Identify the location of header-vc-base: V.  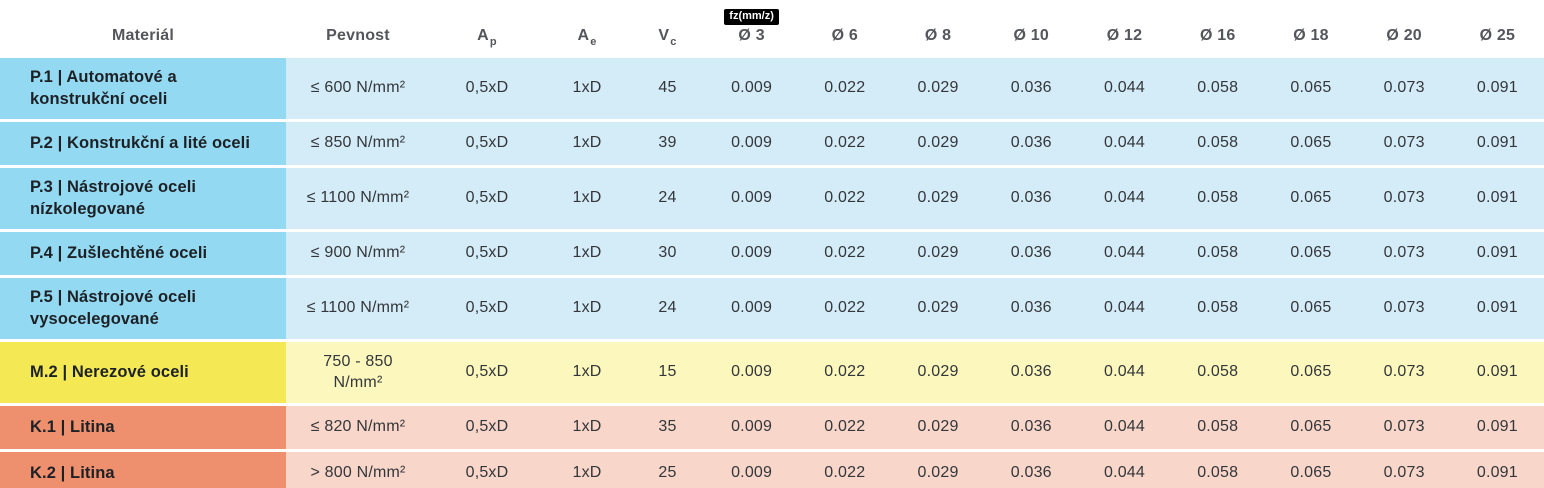
(664, 35).